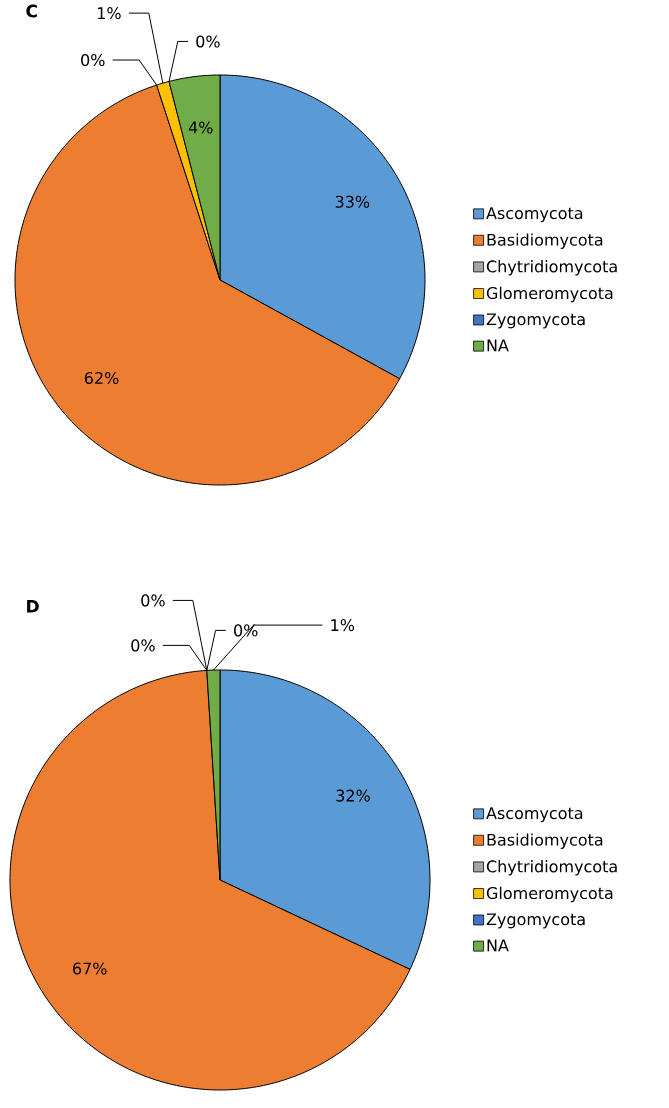 The width and height of the screenshot is (669, 1108). What do you see at coordinates (33, 606) in the screenshot?
I see `chart-title: D` at bounding box center [33, 606].